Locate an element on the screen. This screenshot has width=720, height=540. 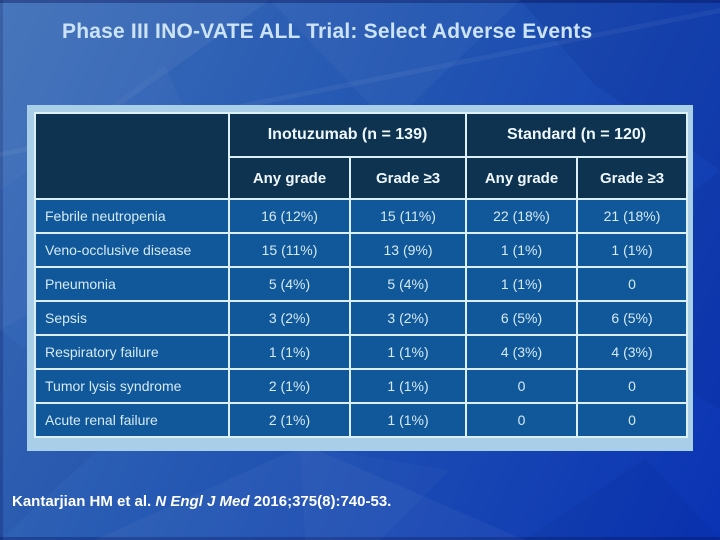
group-header-inotuzumab: Inotuzumab (n = 139) is located at coordinates (347, 135).